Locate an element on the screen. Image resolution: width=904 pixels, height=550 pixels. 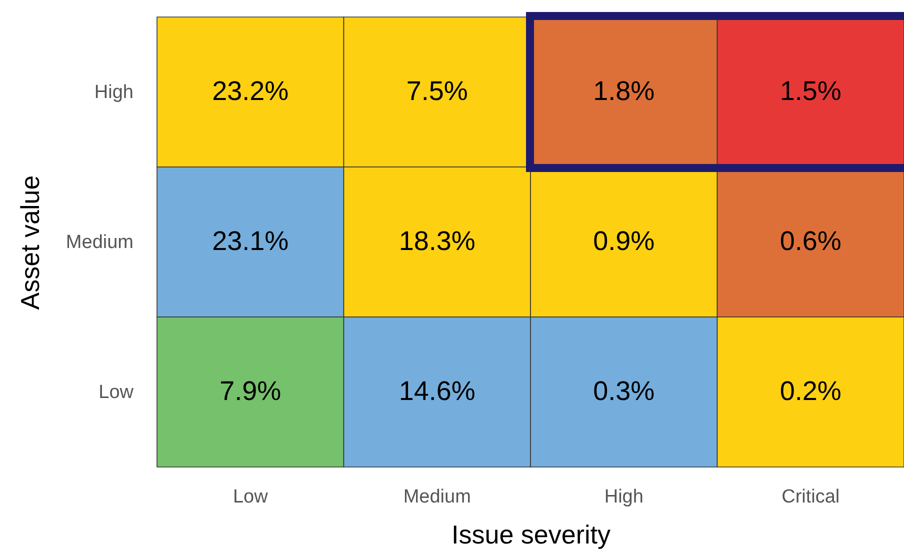
x-tick-label: High is located at coordinates (624, 497).